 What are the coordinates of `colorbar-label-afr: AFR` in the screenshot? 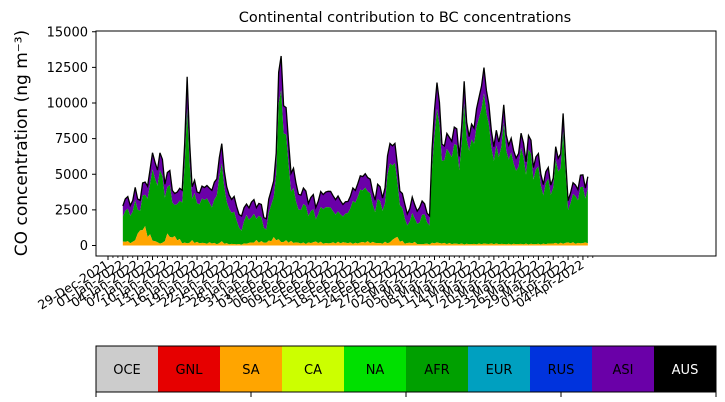 It's located at (436, 370).